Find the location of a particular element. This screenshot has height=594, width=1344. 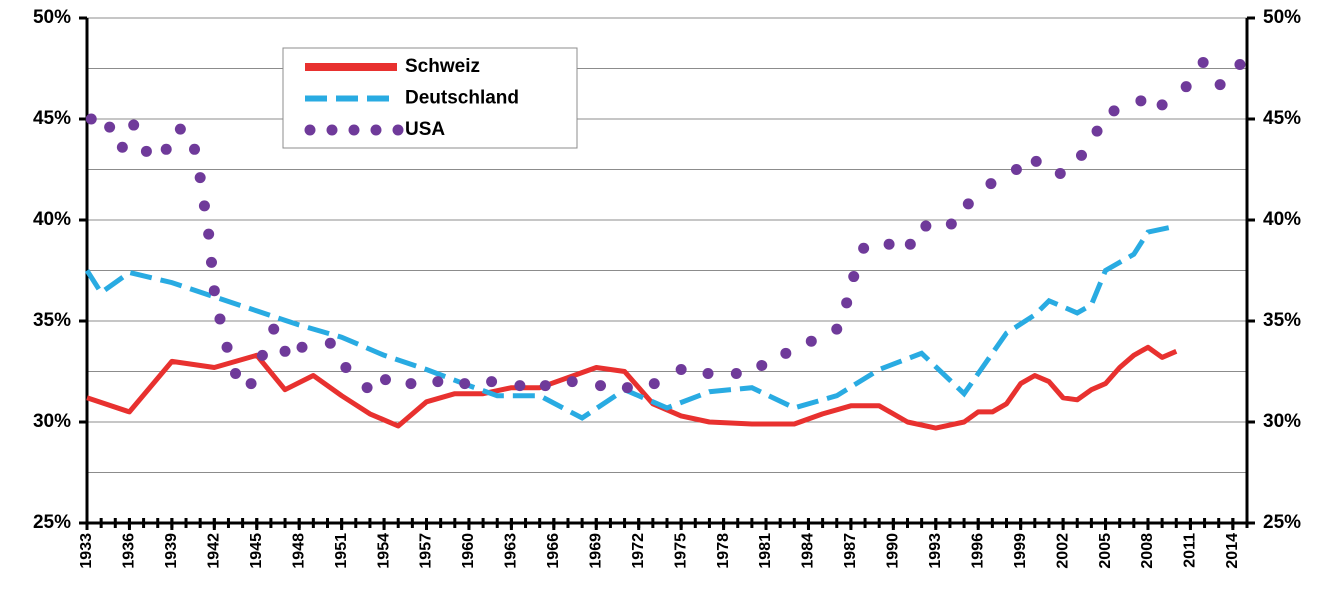

y2-tick-label: 35% is located at coordinates (1282, 320).